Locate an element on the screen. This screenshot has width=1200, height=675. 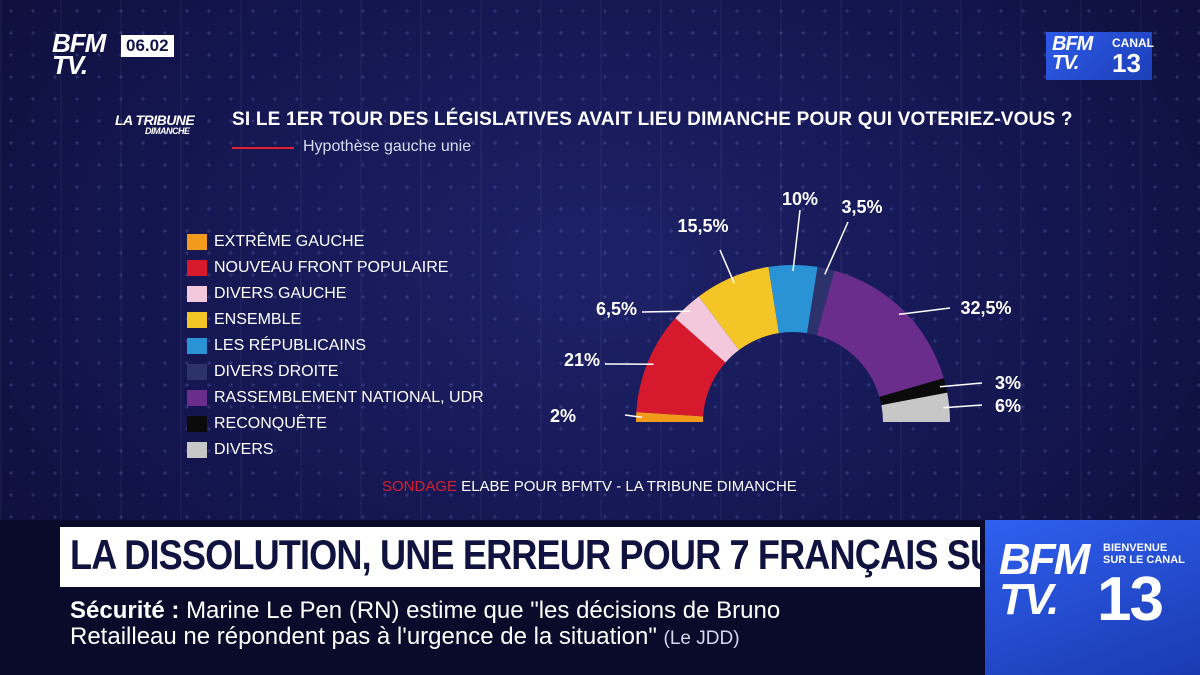
legend-item: LES RÉPUBLICAINS is located at coordinates (335, 346).